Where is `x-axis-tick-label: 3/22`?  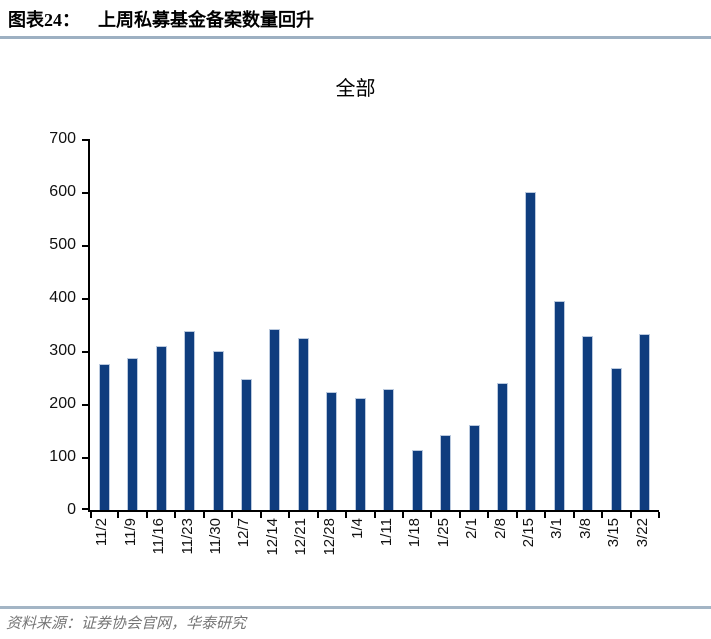 x-axis-tick-label: 3/22 is located at coordinates (642, 533).